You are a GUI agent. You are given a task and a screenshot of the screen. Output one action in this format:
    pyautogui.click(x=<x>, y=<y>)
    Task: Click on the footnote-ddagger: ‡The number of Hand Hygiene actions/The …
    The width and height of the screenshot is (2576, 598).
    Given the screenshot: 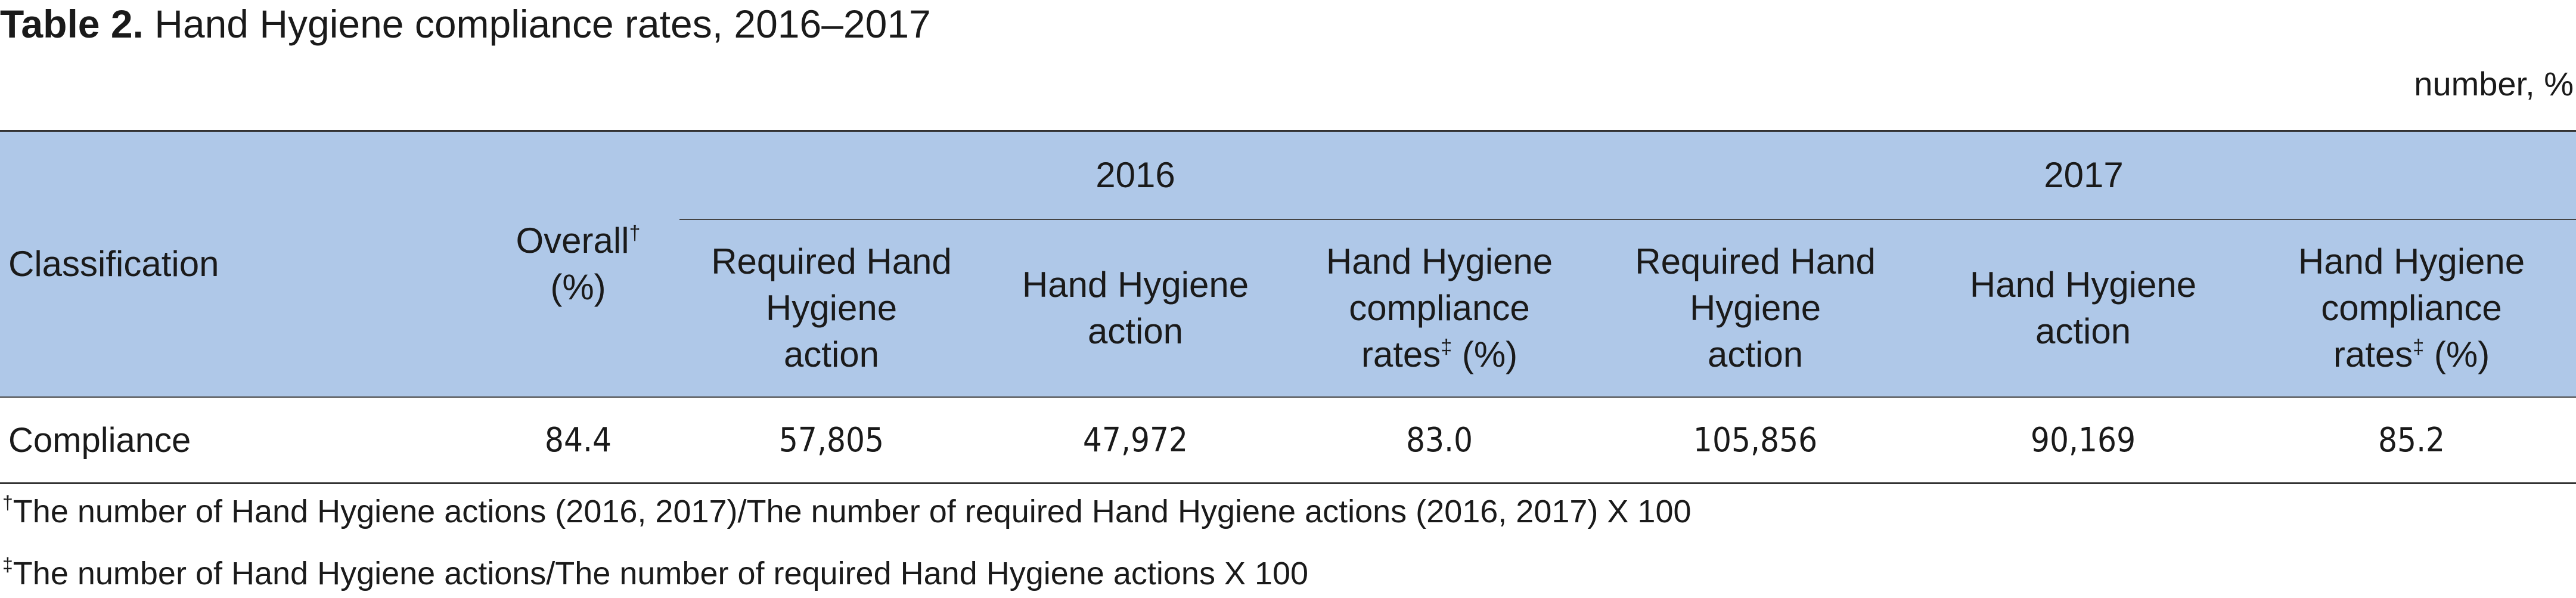 What is the action you would take?
    pyautogui.click(x=655, y=573)
    